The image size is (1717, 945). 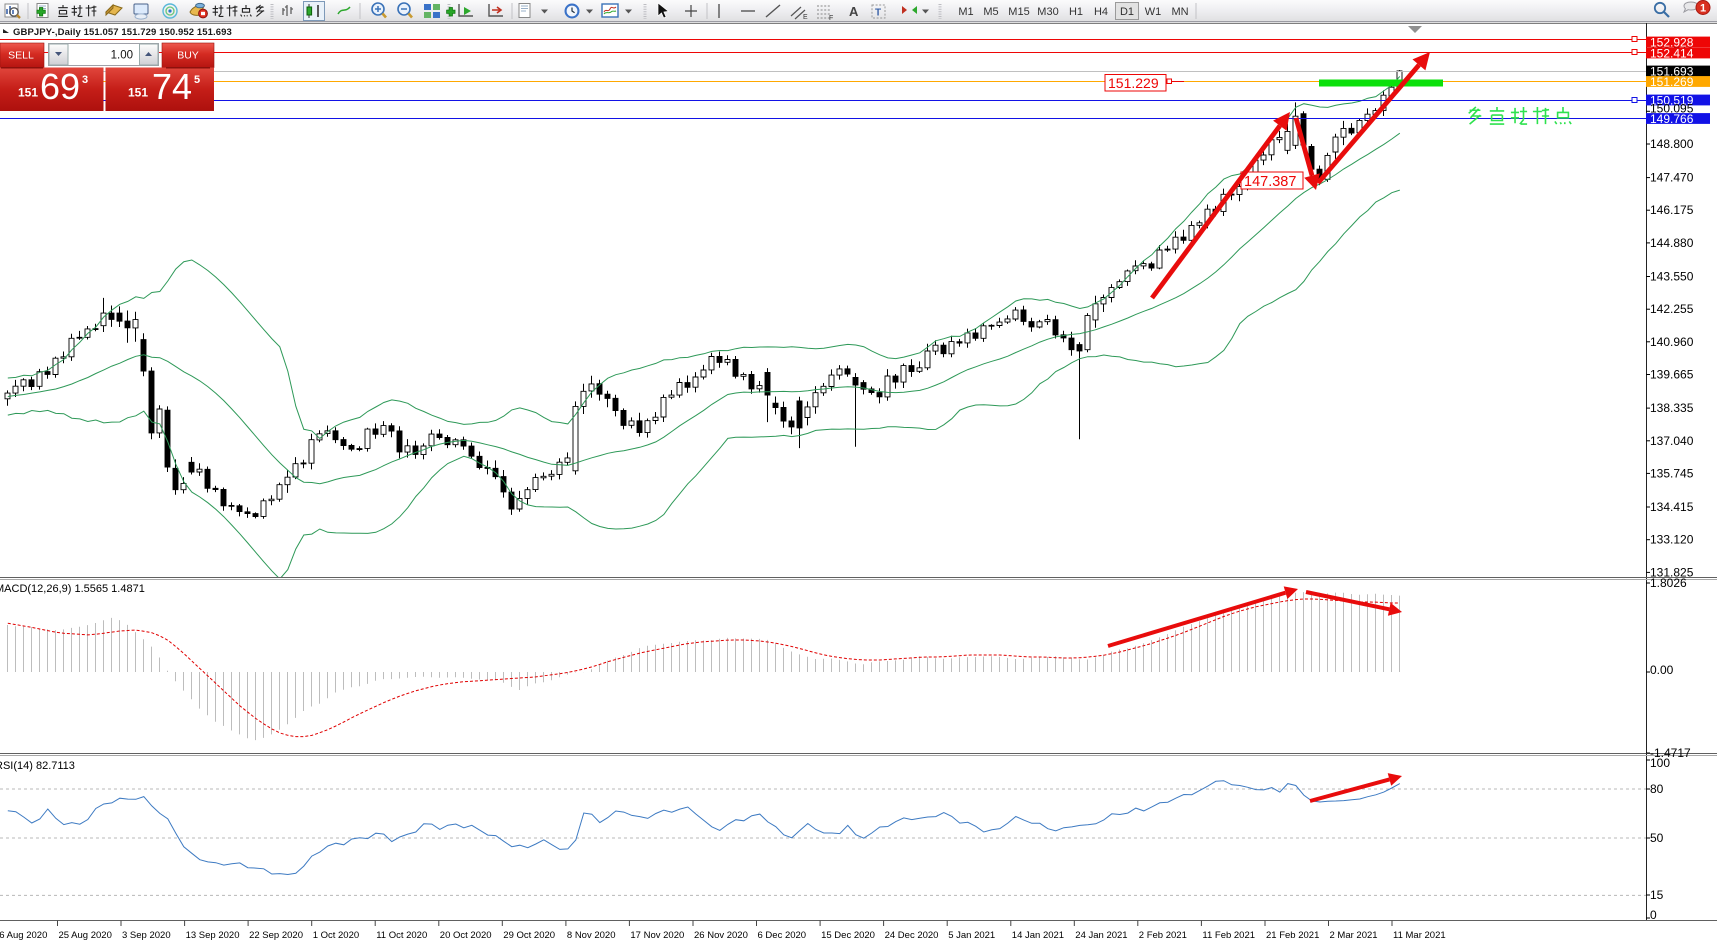 What do you see at coordinates (1672, 540) in the screenshot?
I see `svg-text: 133.120` at bounding box center [1672, 540].